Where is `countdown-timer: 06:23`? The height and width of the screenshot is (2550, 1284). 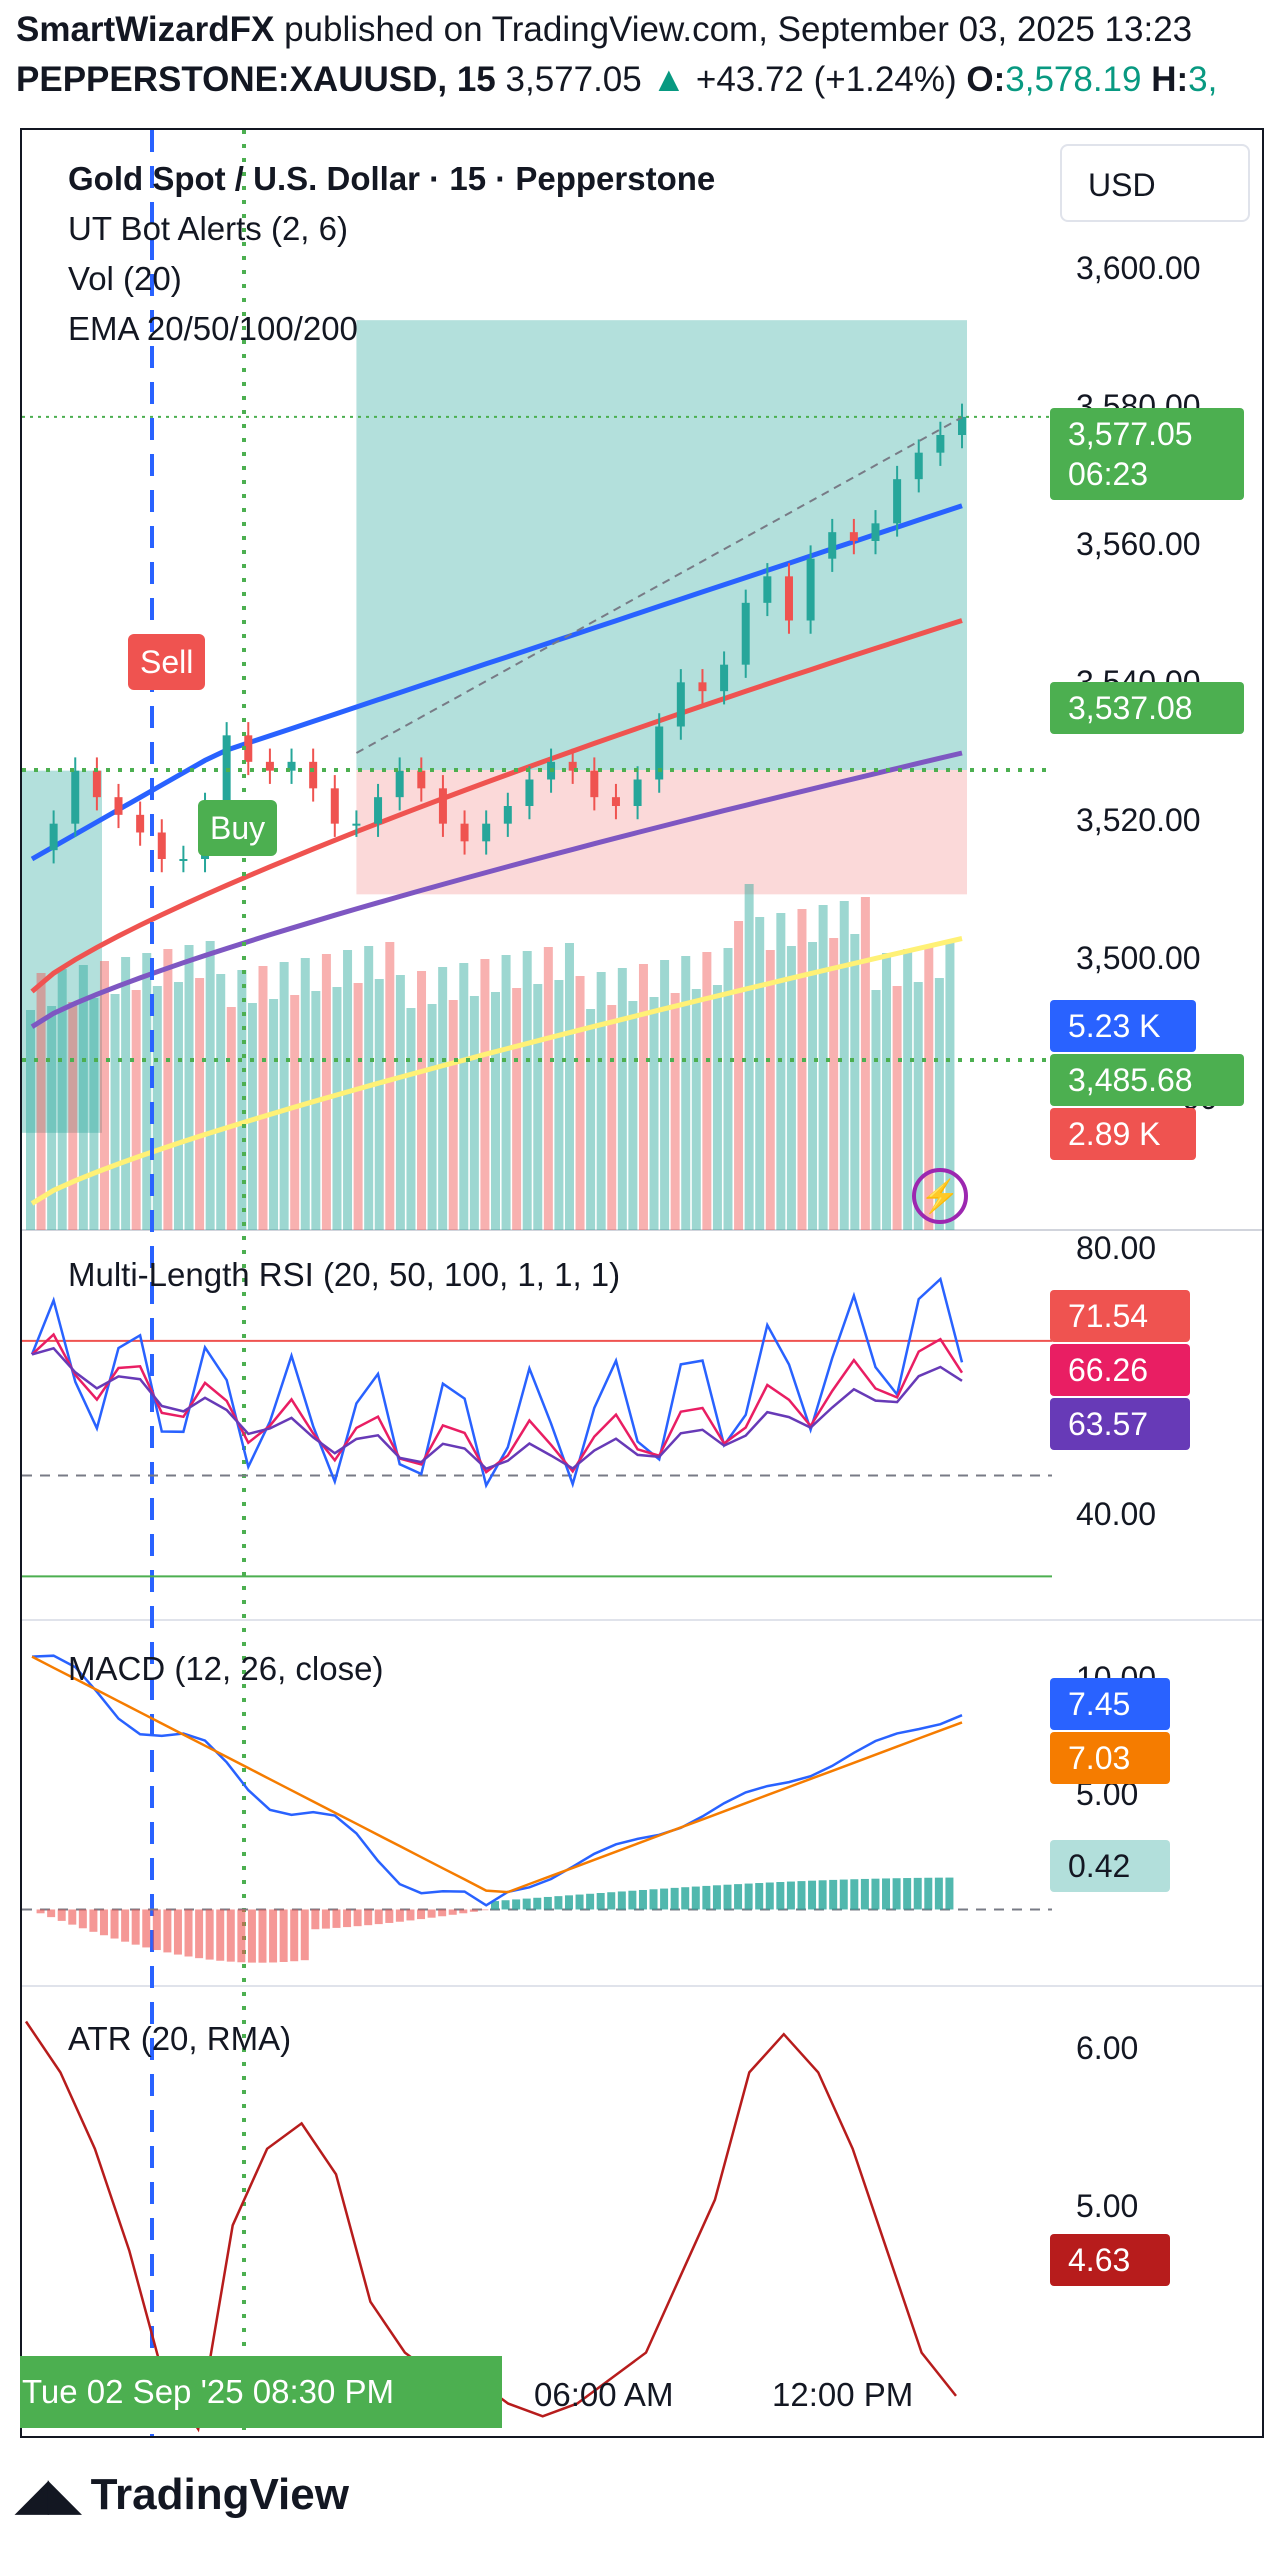 countdown-timer: 06:23 is located at coordinates (1108, 474).